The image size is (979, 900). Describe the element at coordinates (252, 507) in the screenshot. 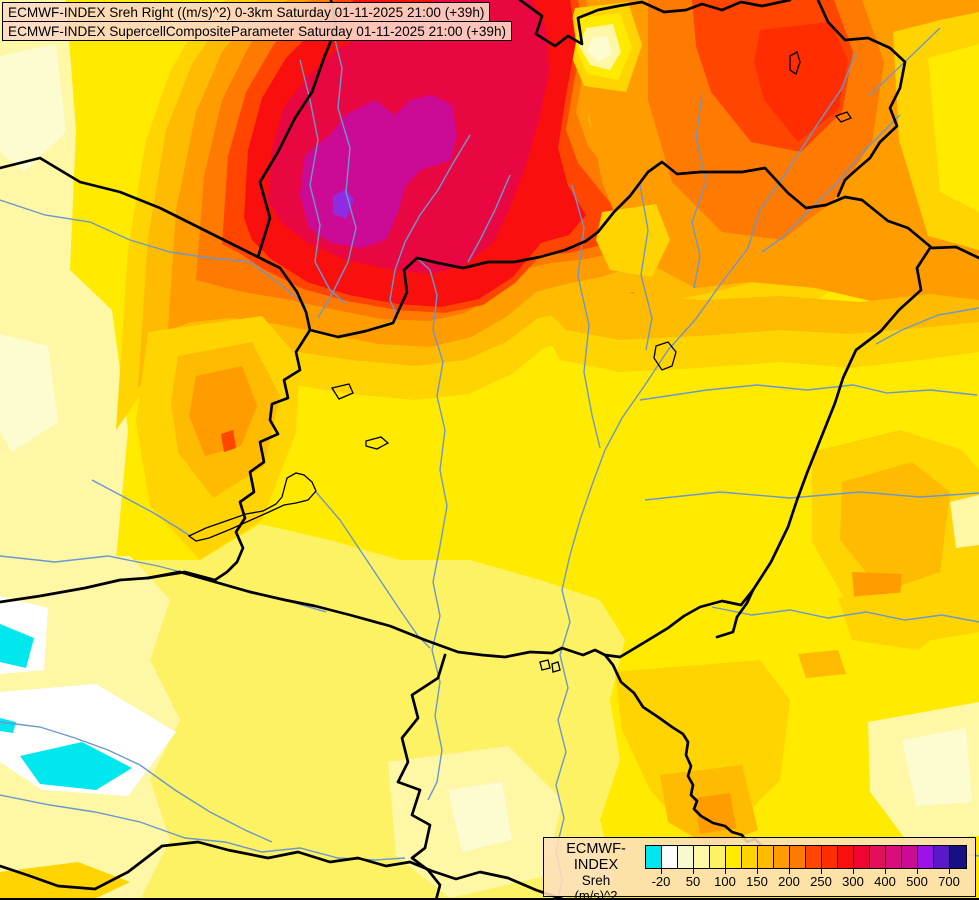

I see `lake-balaton-outline` at that location.